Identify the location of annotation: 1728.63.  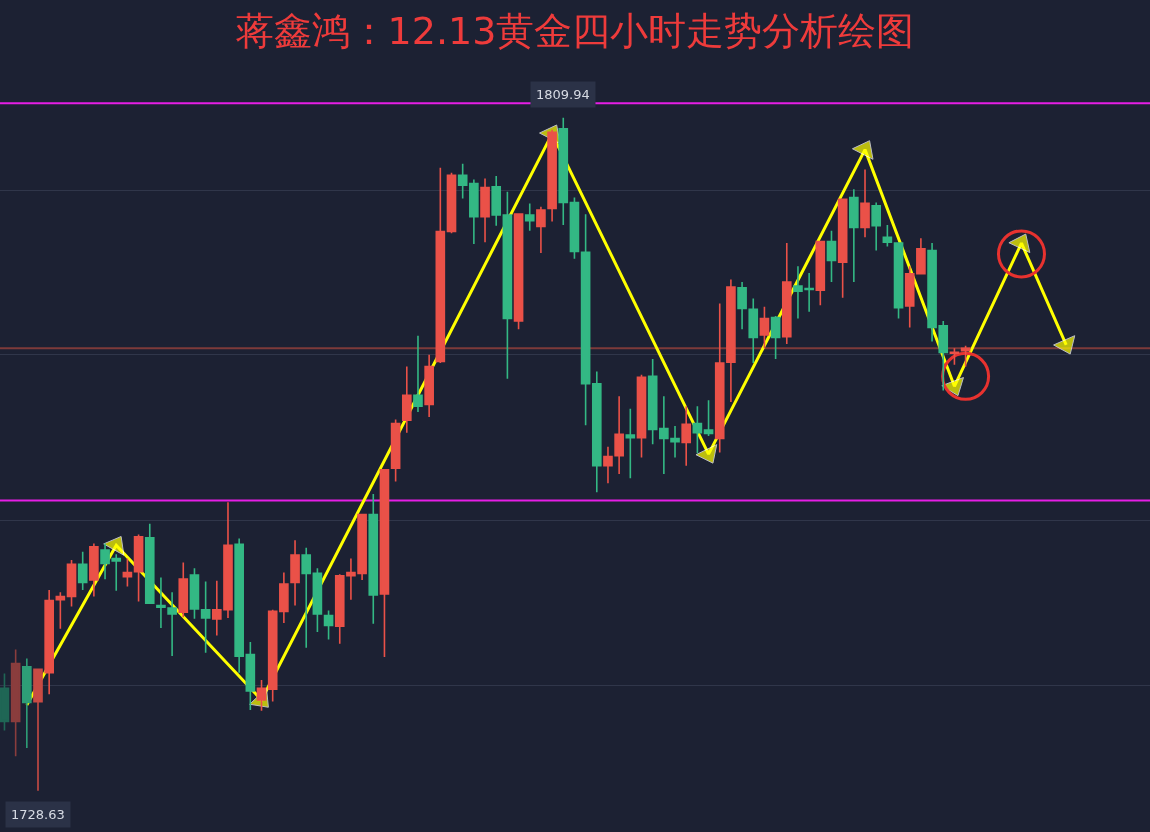
(38, 814).